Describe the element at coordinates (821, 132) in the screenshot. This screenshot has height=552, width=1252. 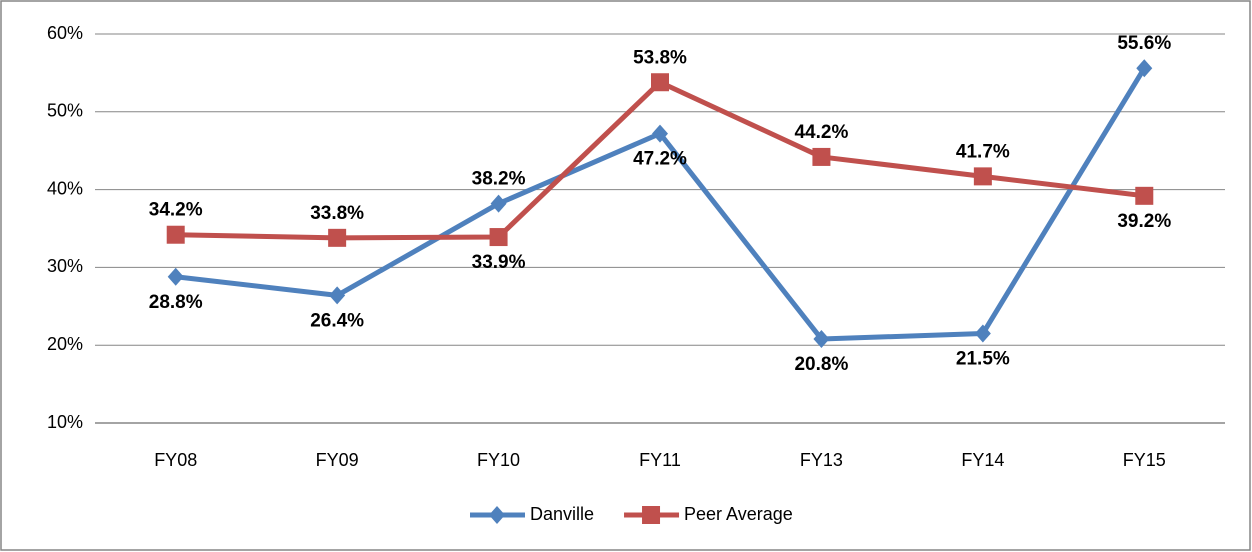
I see `data-label: 44.2%` at that location.